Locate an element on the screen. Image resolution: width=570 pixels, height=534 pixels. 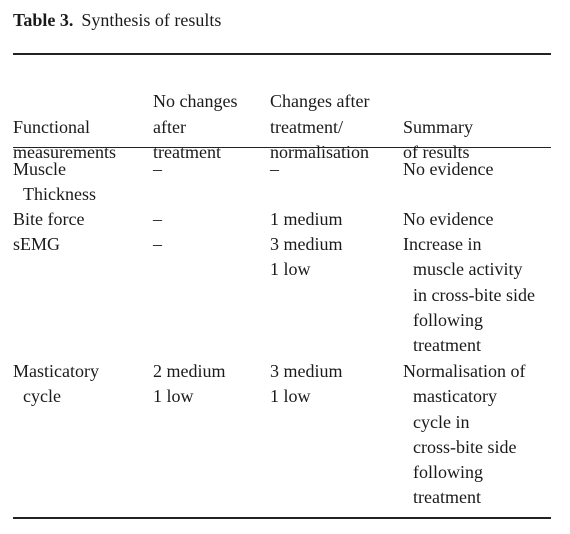
row-semg-changes: 3 medium 1 low is located at coordinates (306, 257).